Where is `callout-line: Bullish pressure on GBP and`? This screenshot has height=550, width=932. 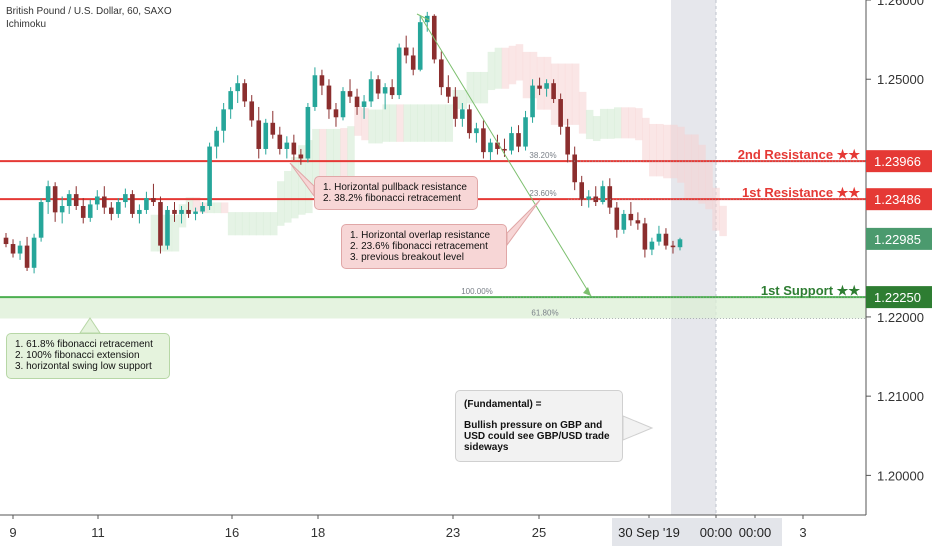
callout-line: Bullish pressure on GBP and is located at coordinates (533, 425).